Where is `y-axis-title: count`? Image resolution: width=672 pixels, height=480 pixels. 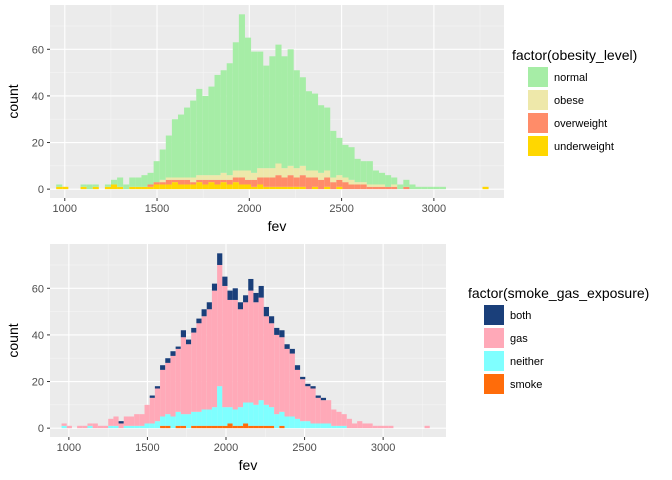
y-axis-title: count is located at coordinates (13, 340).